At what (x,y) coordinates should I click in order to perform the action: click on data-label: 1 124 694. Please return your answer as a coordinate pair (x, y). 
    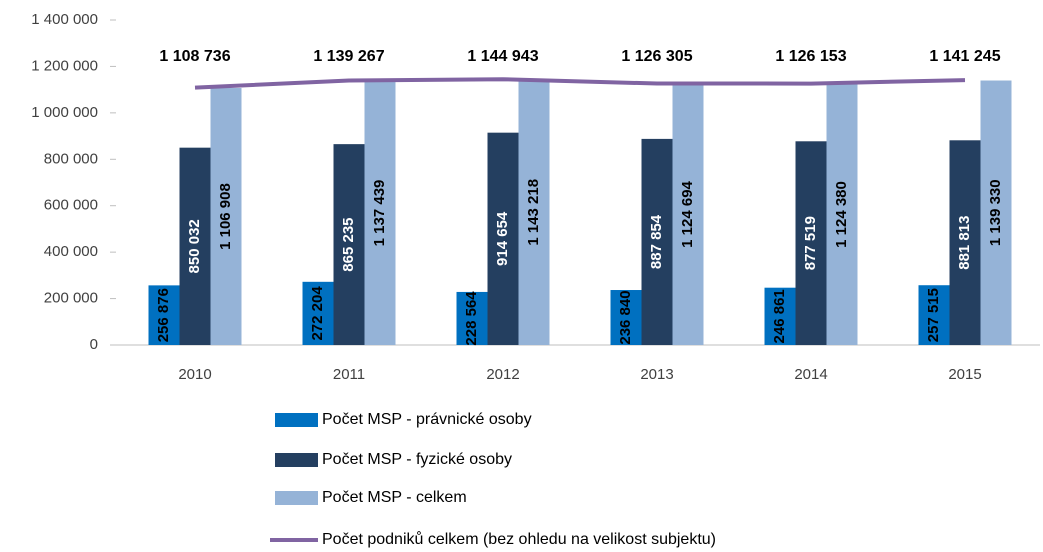
    Looking at the image, I should click on (687, 213).